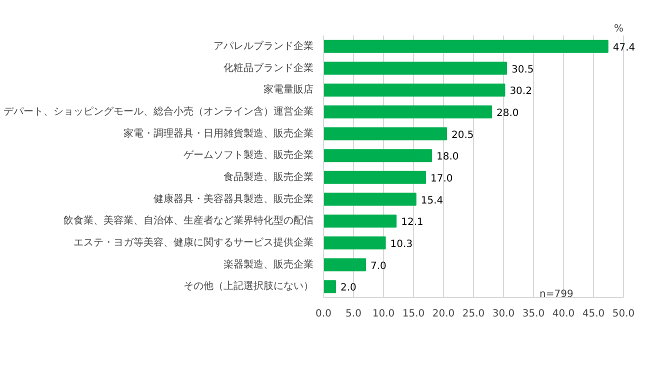 The image size is (652, 376). Describe the element at coordinates (194, 242) in the screenshot. I see `y-tick-label: エステ・ヨガ等美容、健康に関するサービス提供企業` at that location.